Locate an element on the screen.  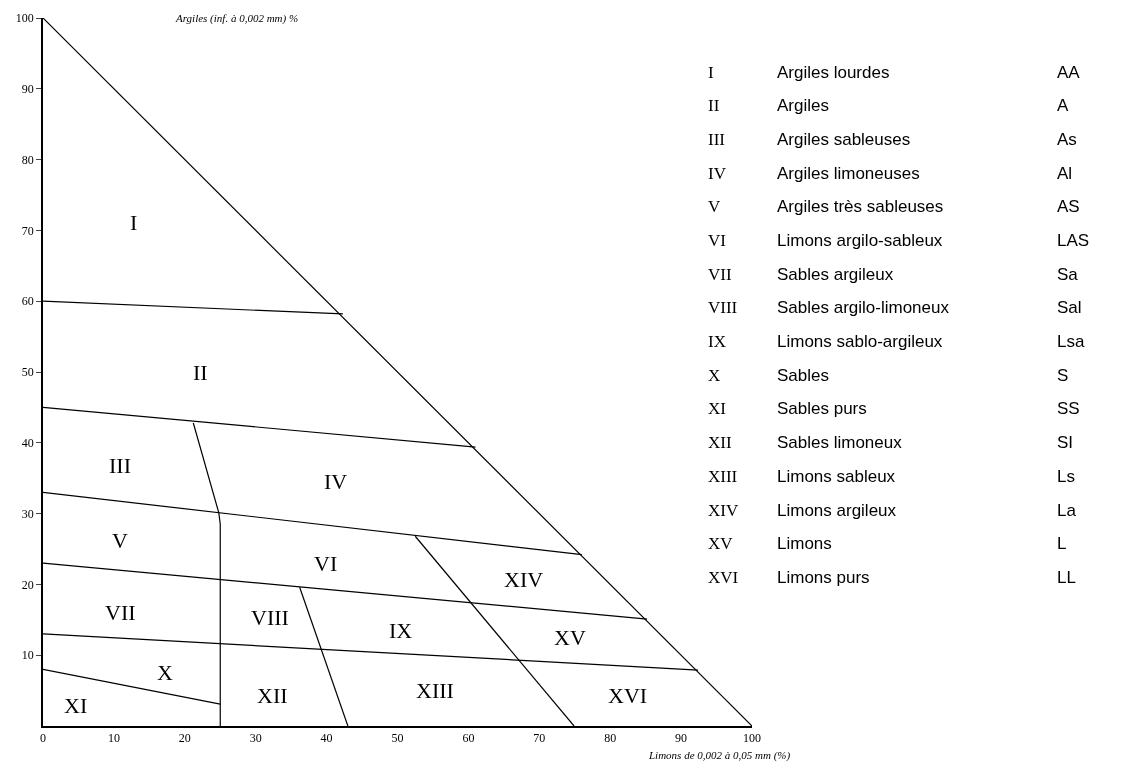
text: Argiles très sableuses is located at coordinates (860, 206).